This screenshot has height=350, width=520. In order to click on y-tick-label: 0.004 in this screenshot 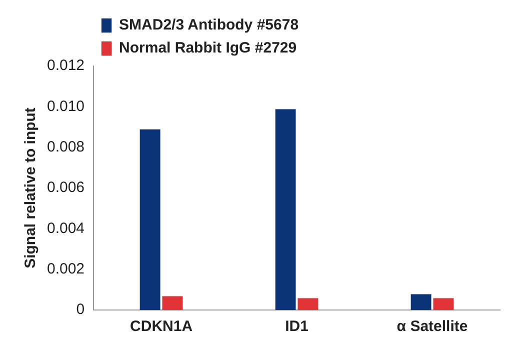, I will do `click(65, 228)`.